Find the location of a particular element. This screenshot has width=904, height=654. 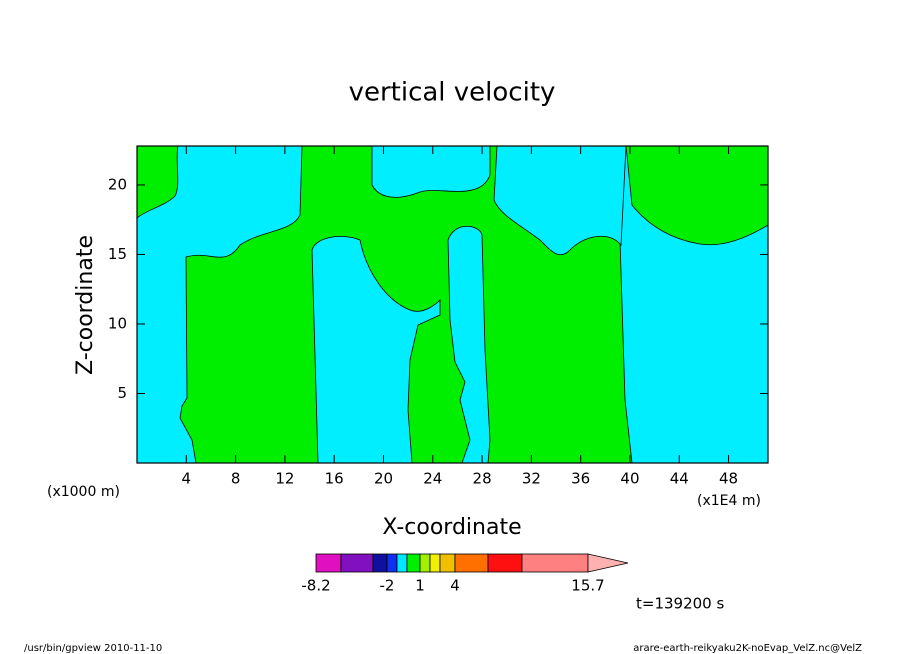

x-tick-label: 36 is located at coordinates (580, 479).